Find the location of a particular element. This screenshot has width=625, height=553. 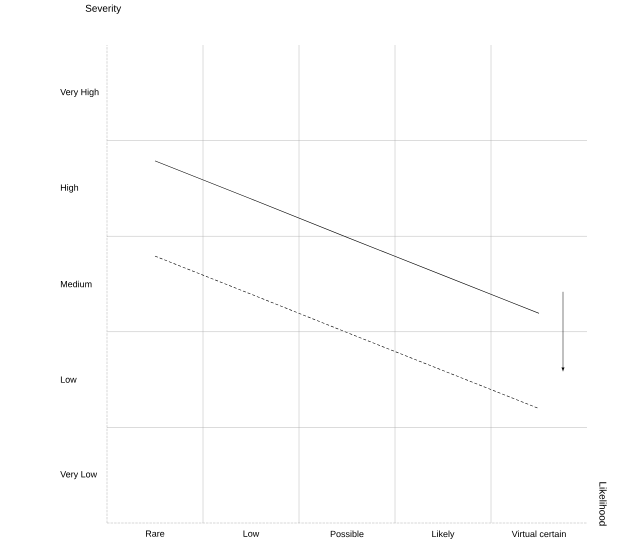

x-tick-label: Rare is located at coordinates (155, 533).